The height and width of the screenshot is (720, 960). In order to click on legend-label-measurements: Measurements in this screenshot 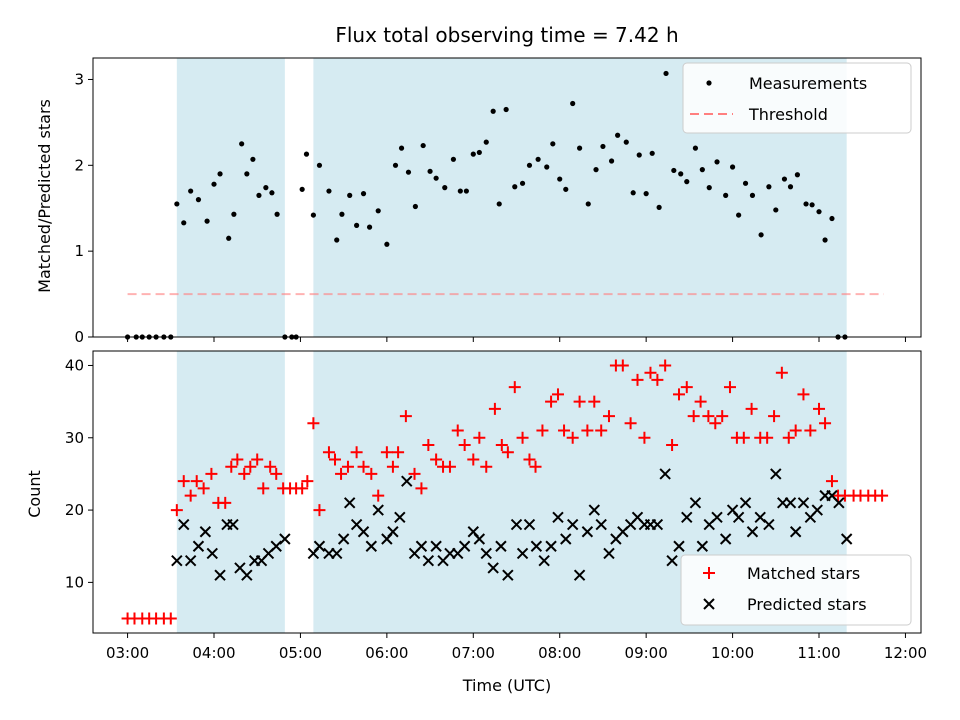, I will do `click(808, 83)`.